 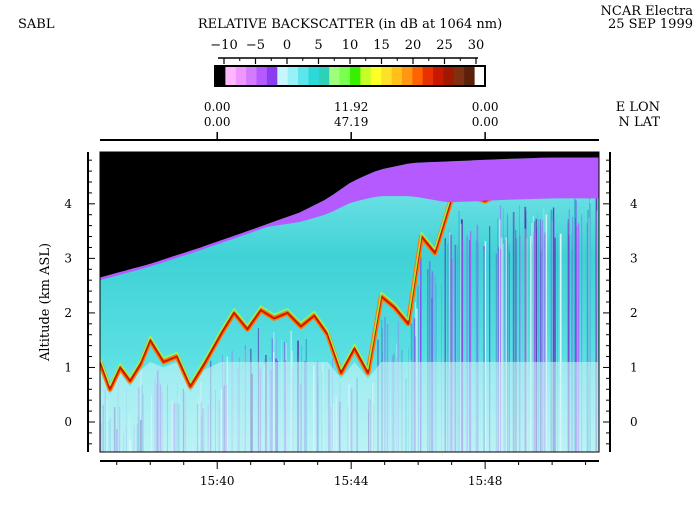 I want to click on x-axis-tick-label: 15:48, so click(x=485, y=481).